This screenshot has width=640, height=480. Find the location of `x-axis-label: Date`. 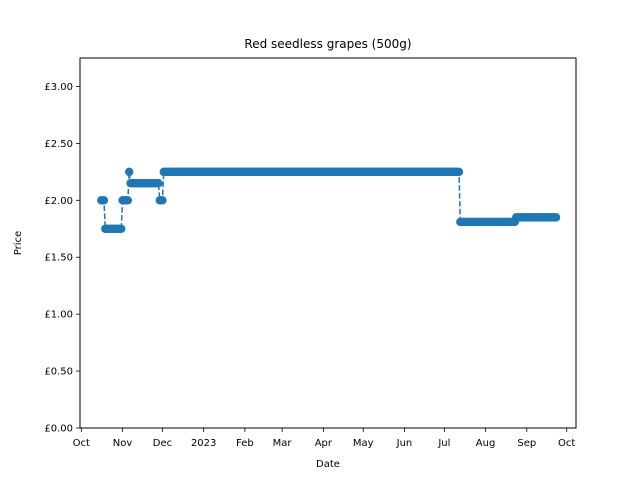

x-axis-label: Date is located at coordinates (328, 464).